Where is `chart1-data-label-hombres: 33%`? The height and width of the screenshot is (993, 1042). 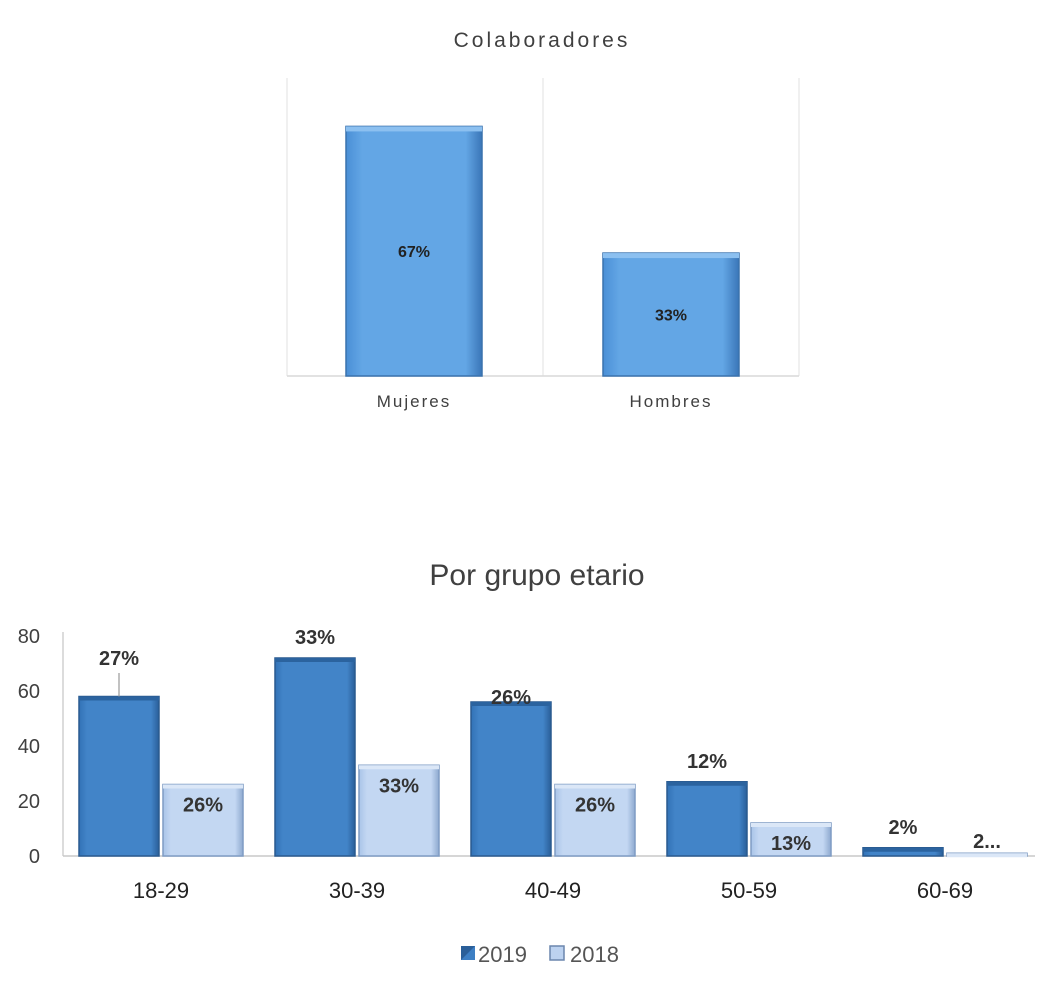
chart1-data-label-hombres: 33% is located at coordinates (671, 316).